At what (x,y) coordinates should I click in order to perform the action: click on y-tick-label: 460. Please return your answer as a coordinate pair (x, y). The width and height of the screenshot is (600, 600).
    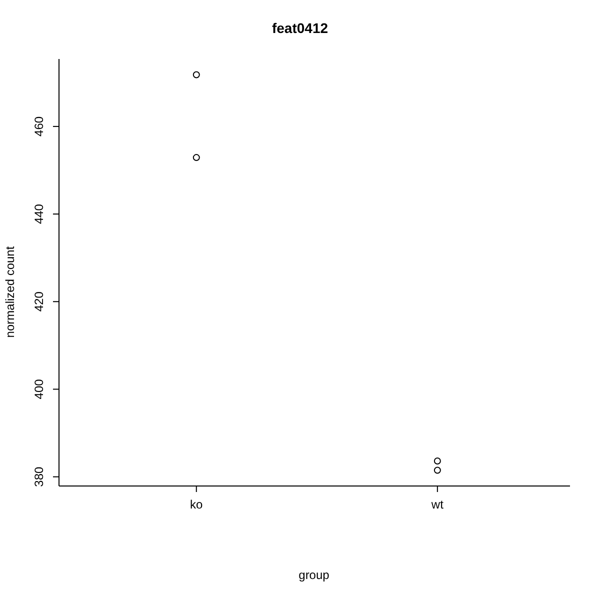
    Looking at the image, I should click on (39, 126).